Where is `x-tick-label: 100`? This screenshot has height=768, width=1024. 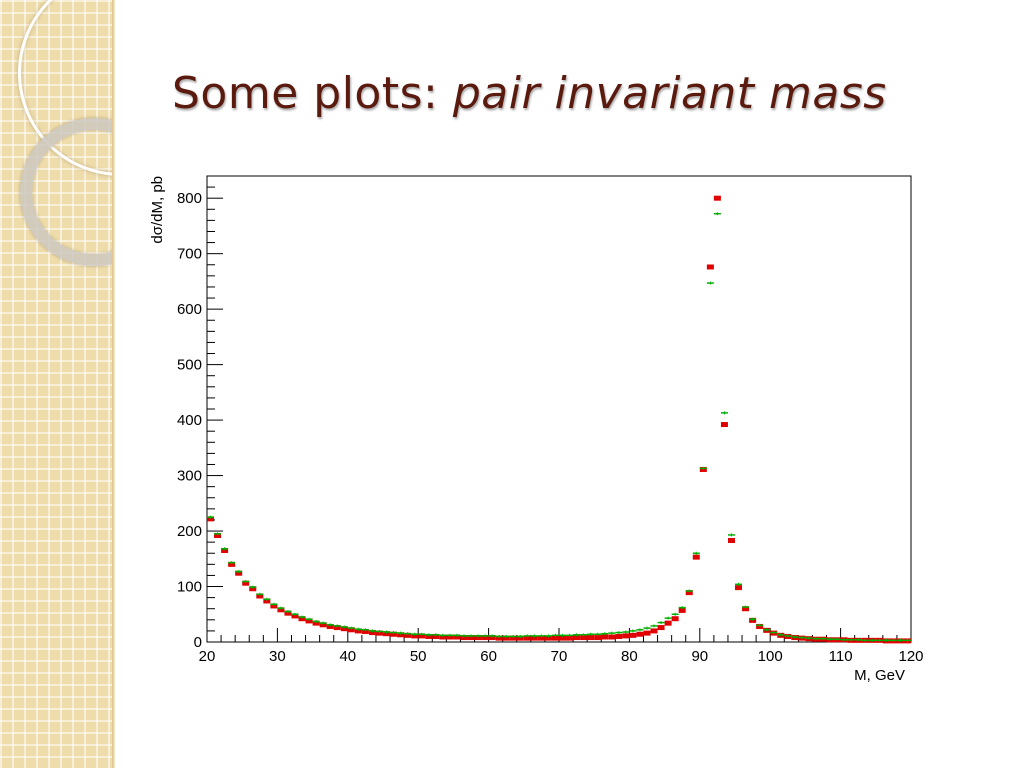
x-tick-label: 100 is located at coordinates (770, 656).